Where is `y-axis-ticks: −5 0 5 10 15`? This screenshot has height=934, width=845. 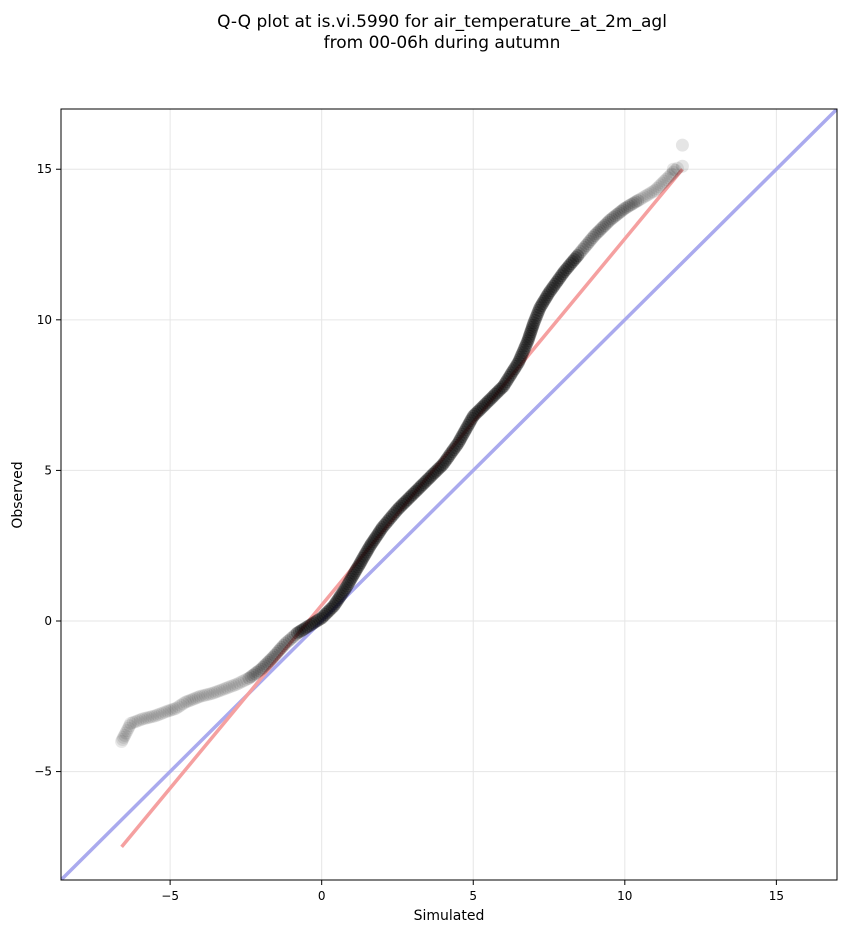
y-axis-ticks: −5 0 5 10 15 is located at coordinates (47, 470).